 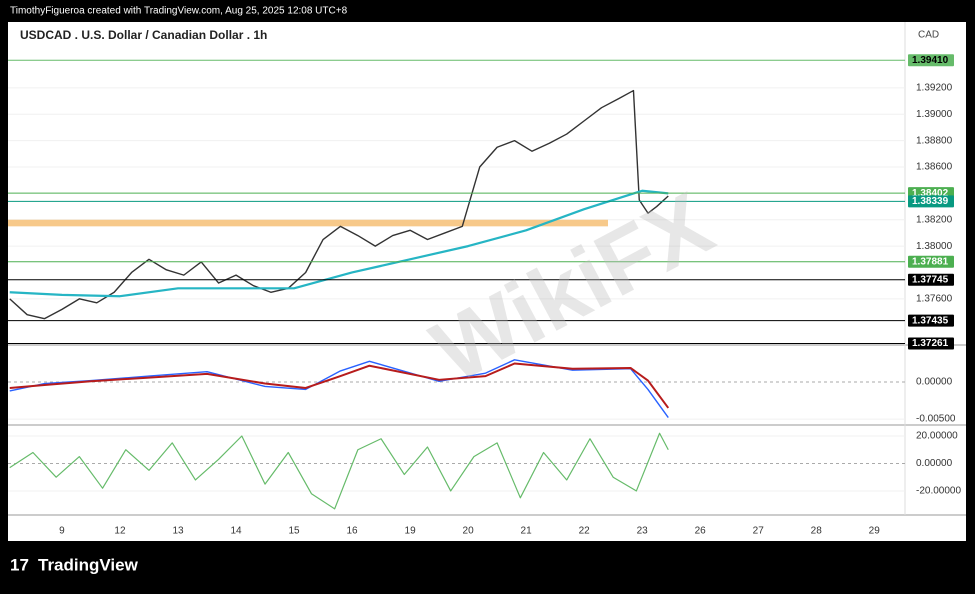 What do you see at coordinates (934, 140) in the screenshot?
I see `y-tick-label: 1.38800` at bounding box center [934, 140].